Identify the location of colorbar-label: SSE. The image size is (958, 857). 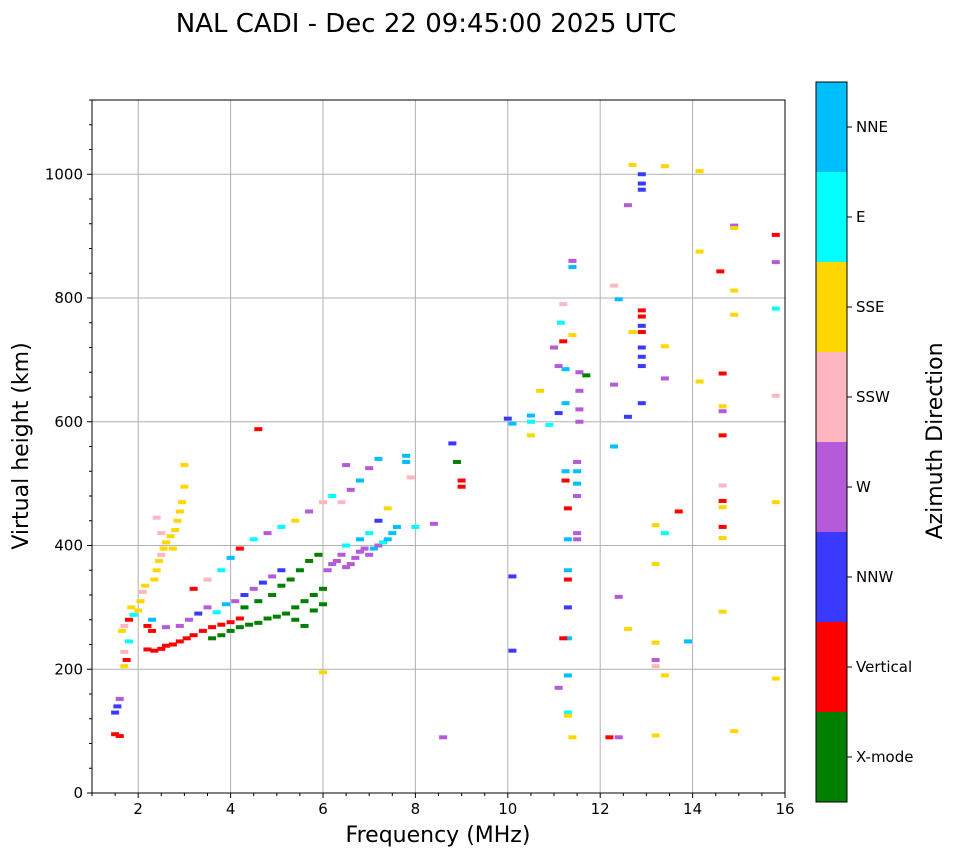
(870, 307).